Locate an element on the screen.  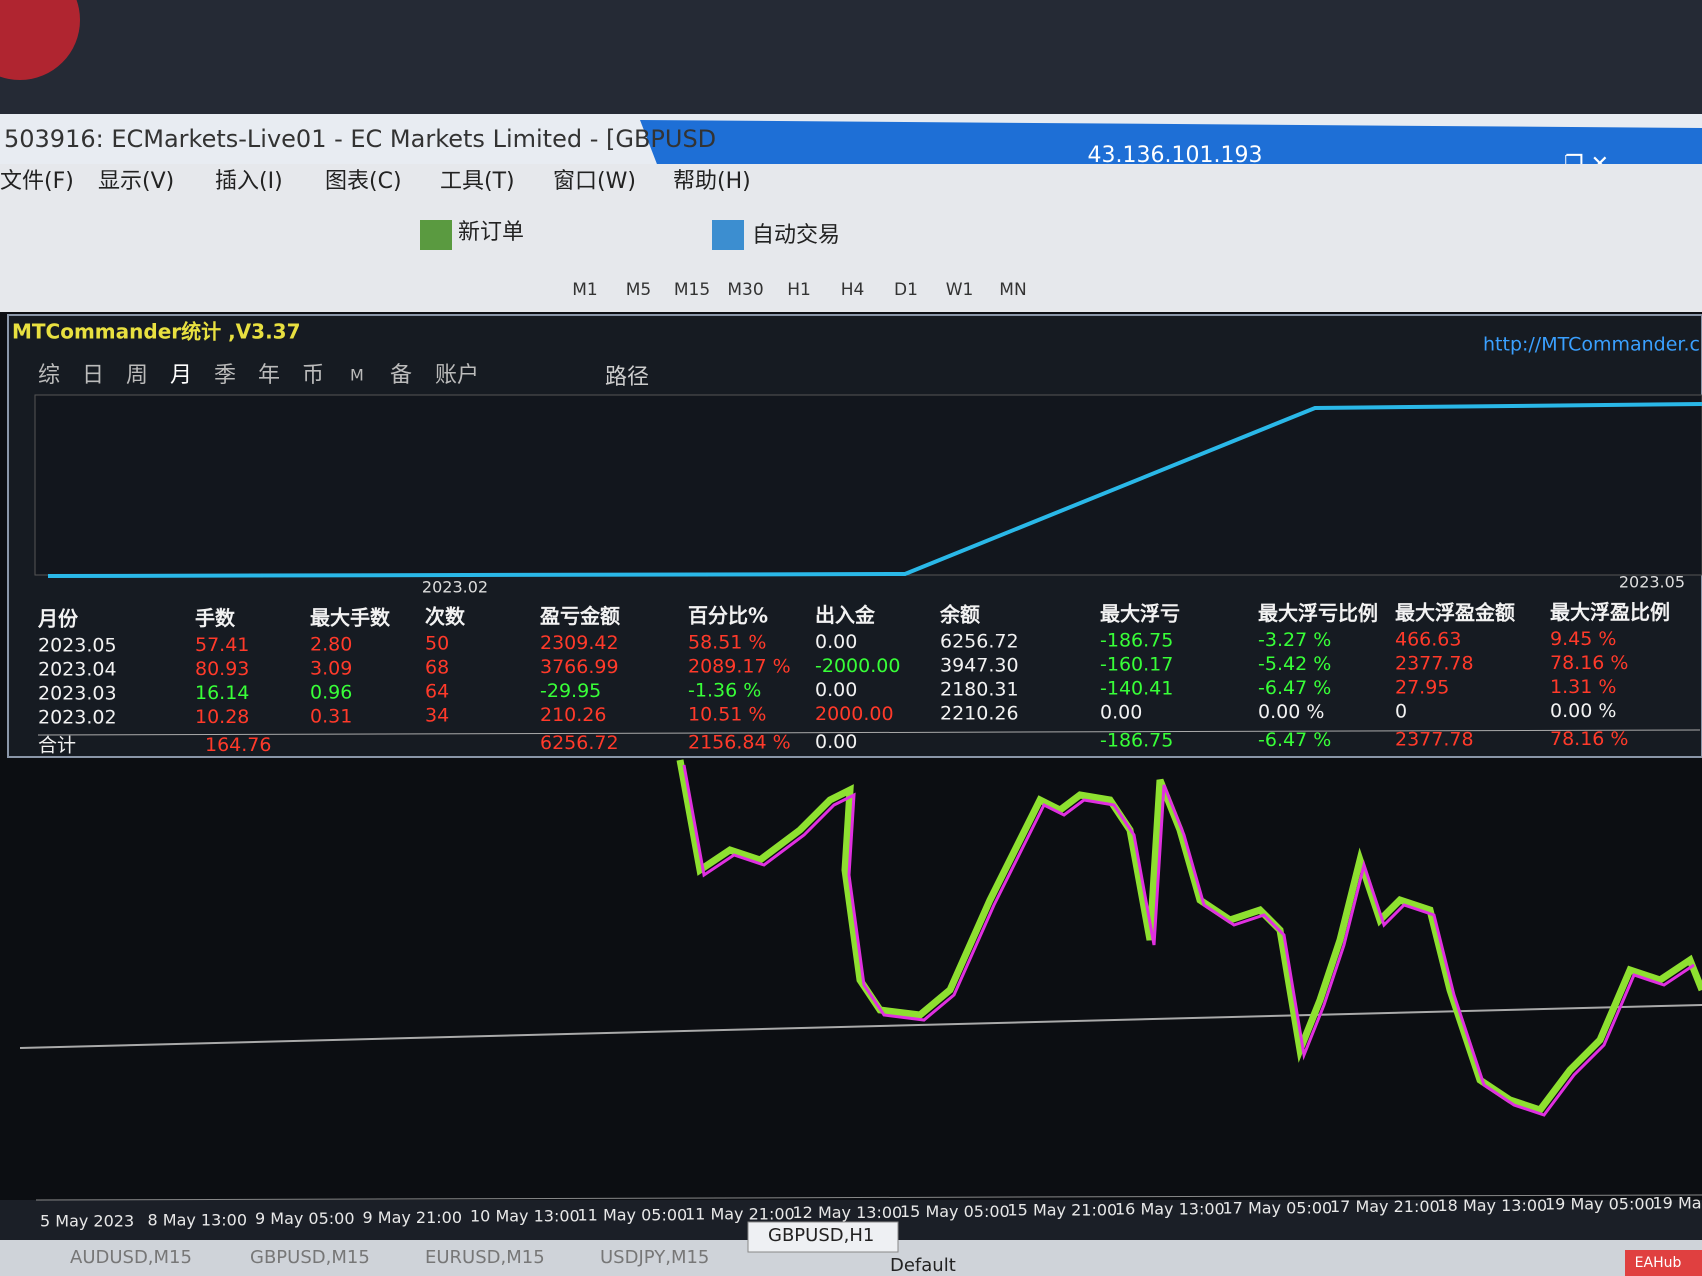
panel-tab: 月 is located at coordinates (181, 375).